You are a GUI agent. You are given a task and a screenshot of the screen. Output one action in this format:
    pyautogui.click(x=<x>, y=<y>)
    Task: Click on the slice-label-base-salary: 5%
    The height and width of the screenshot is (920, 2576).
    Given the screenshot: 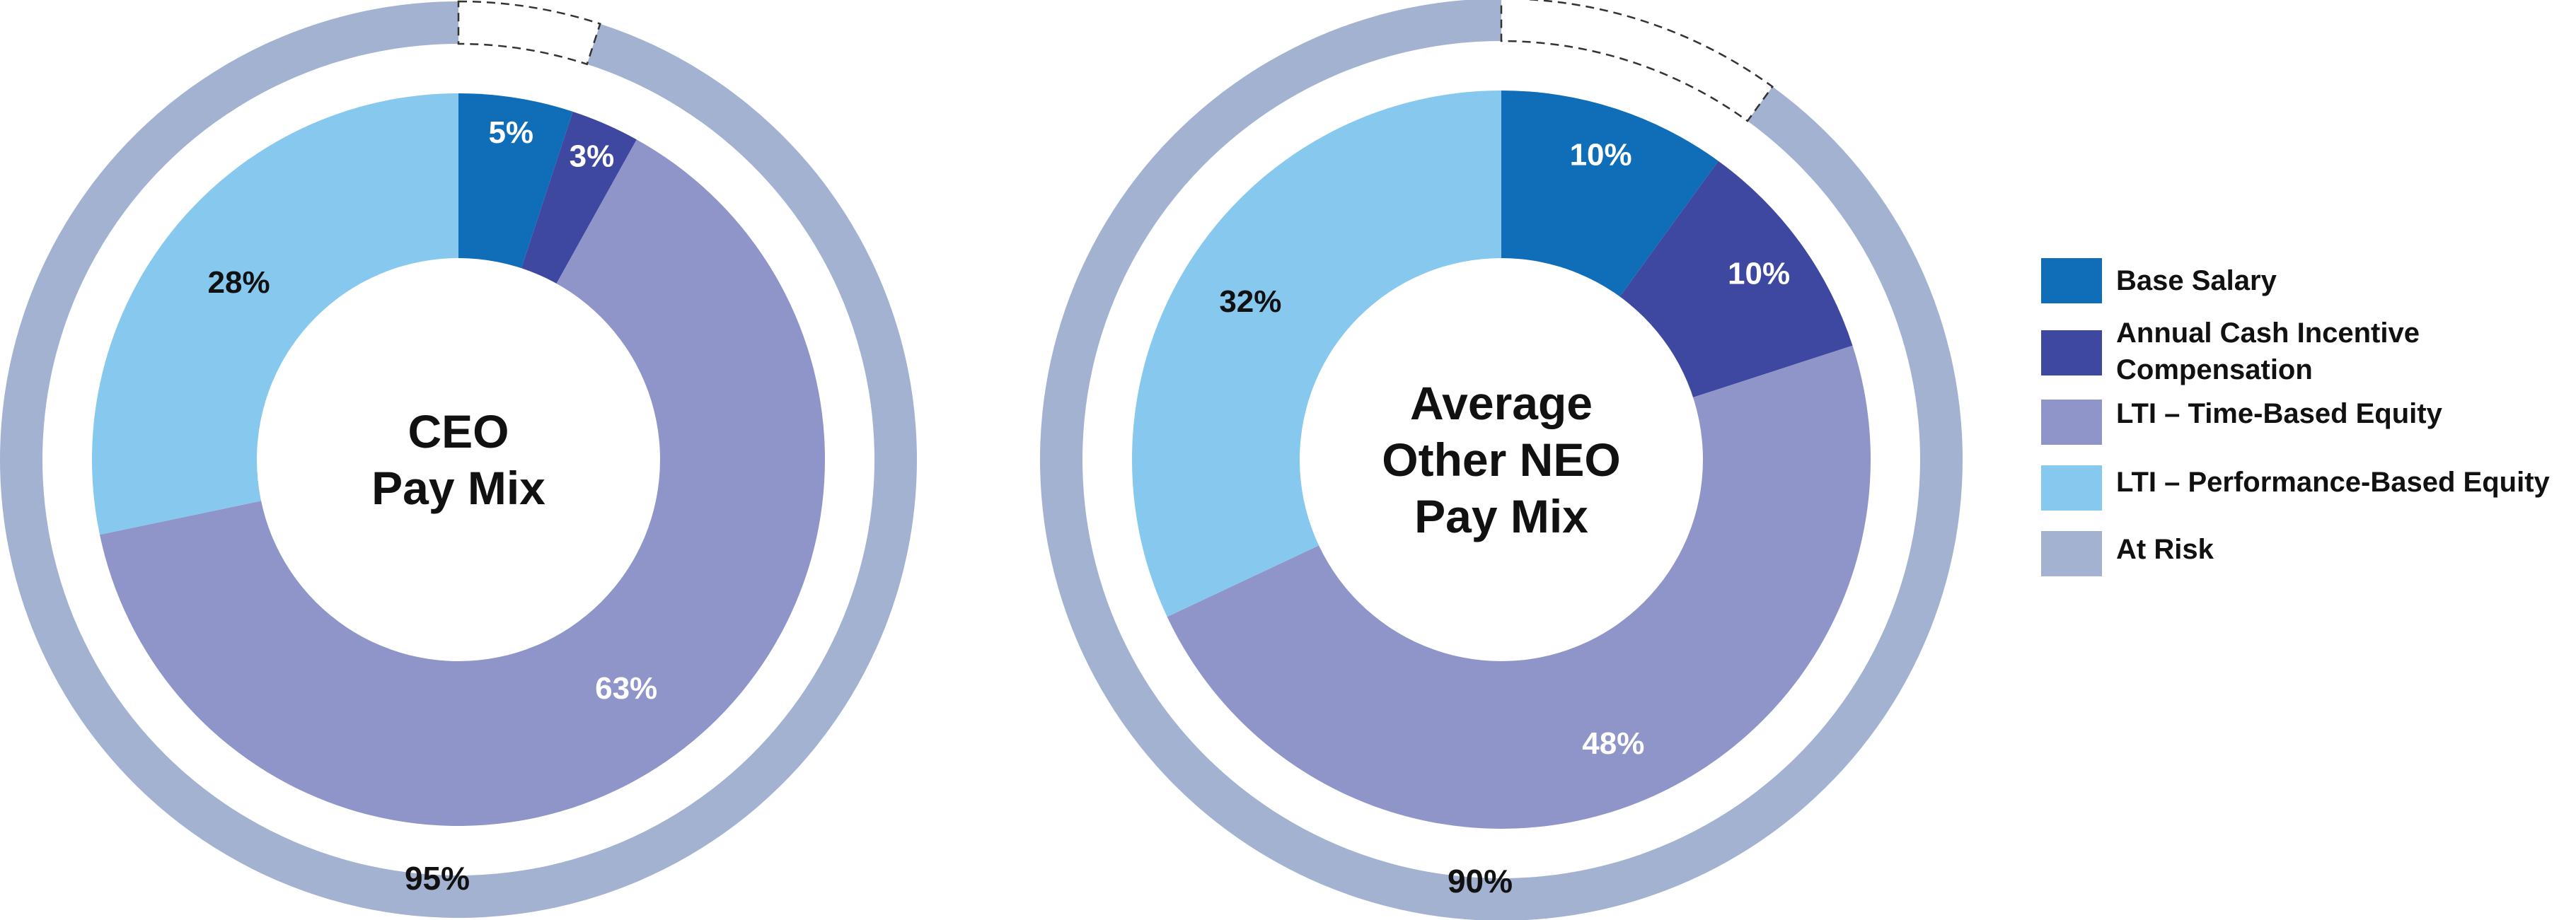 What is the action you would take?
    pyautogui.click(x=510, y=132)
    